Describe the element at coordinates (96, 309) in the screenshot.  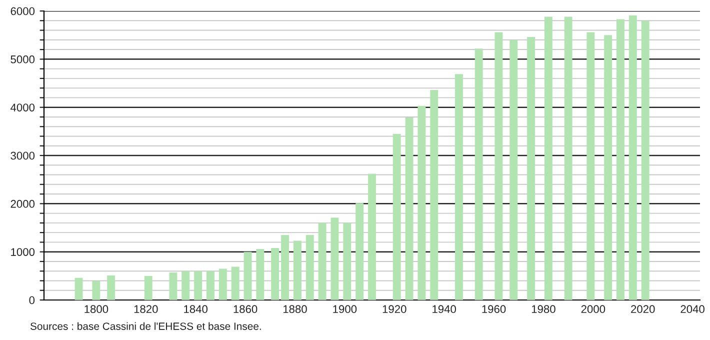
I see `x-tick-label: 1800` at that location.